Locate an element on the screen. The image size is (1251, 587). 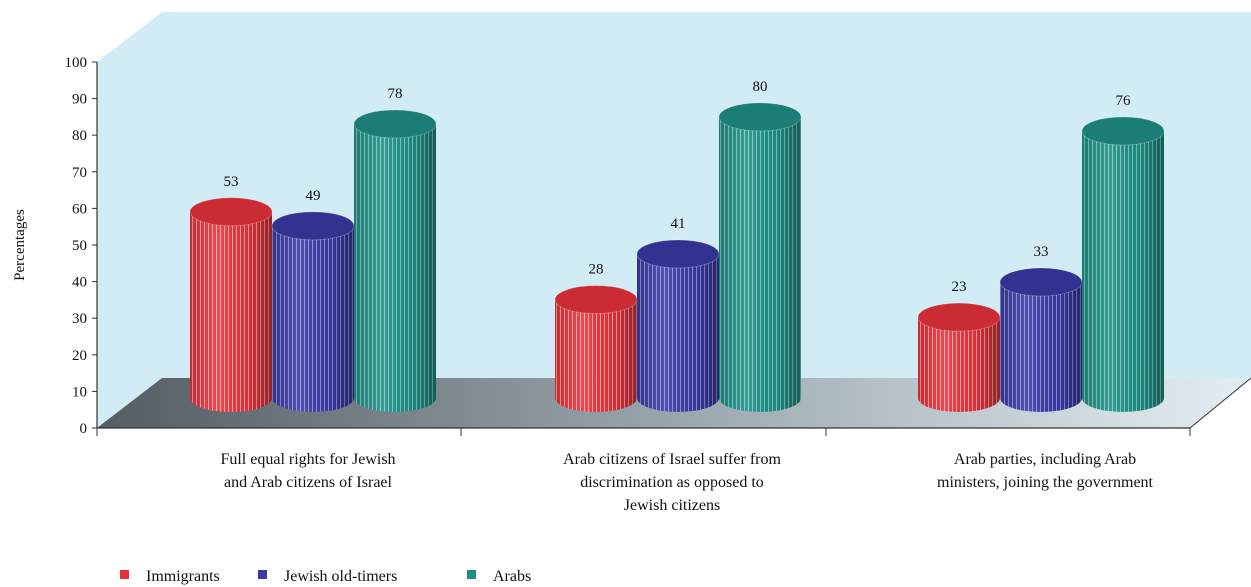
bar-immigrants-0: 53 is located at coordinates (231, 293).